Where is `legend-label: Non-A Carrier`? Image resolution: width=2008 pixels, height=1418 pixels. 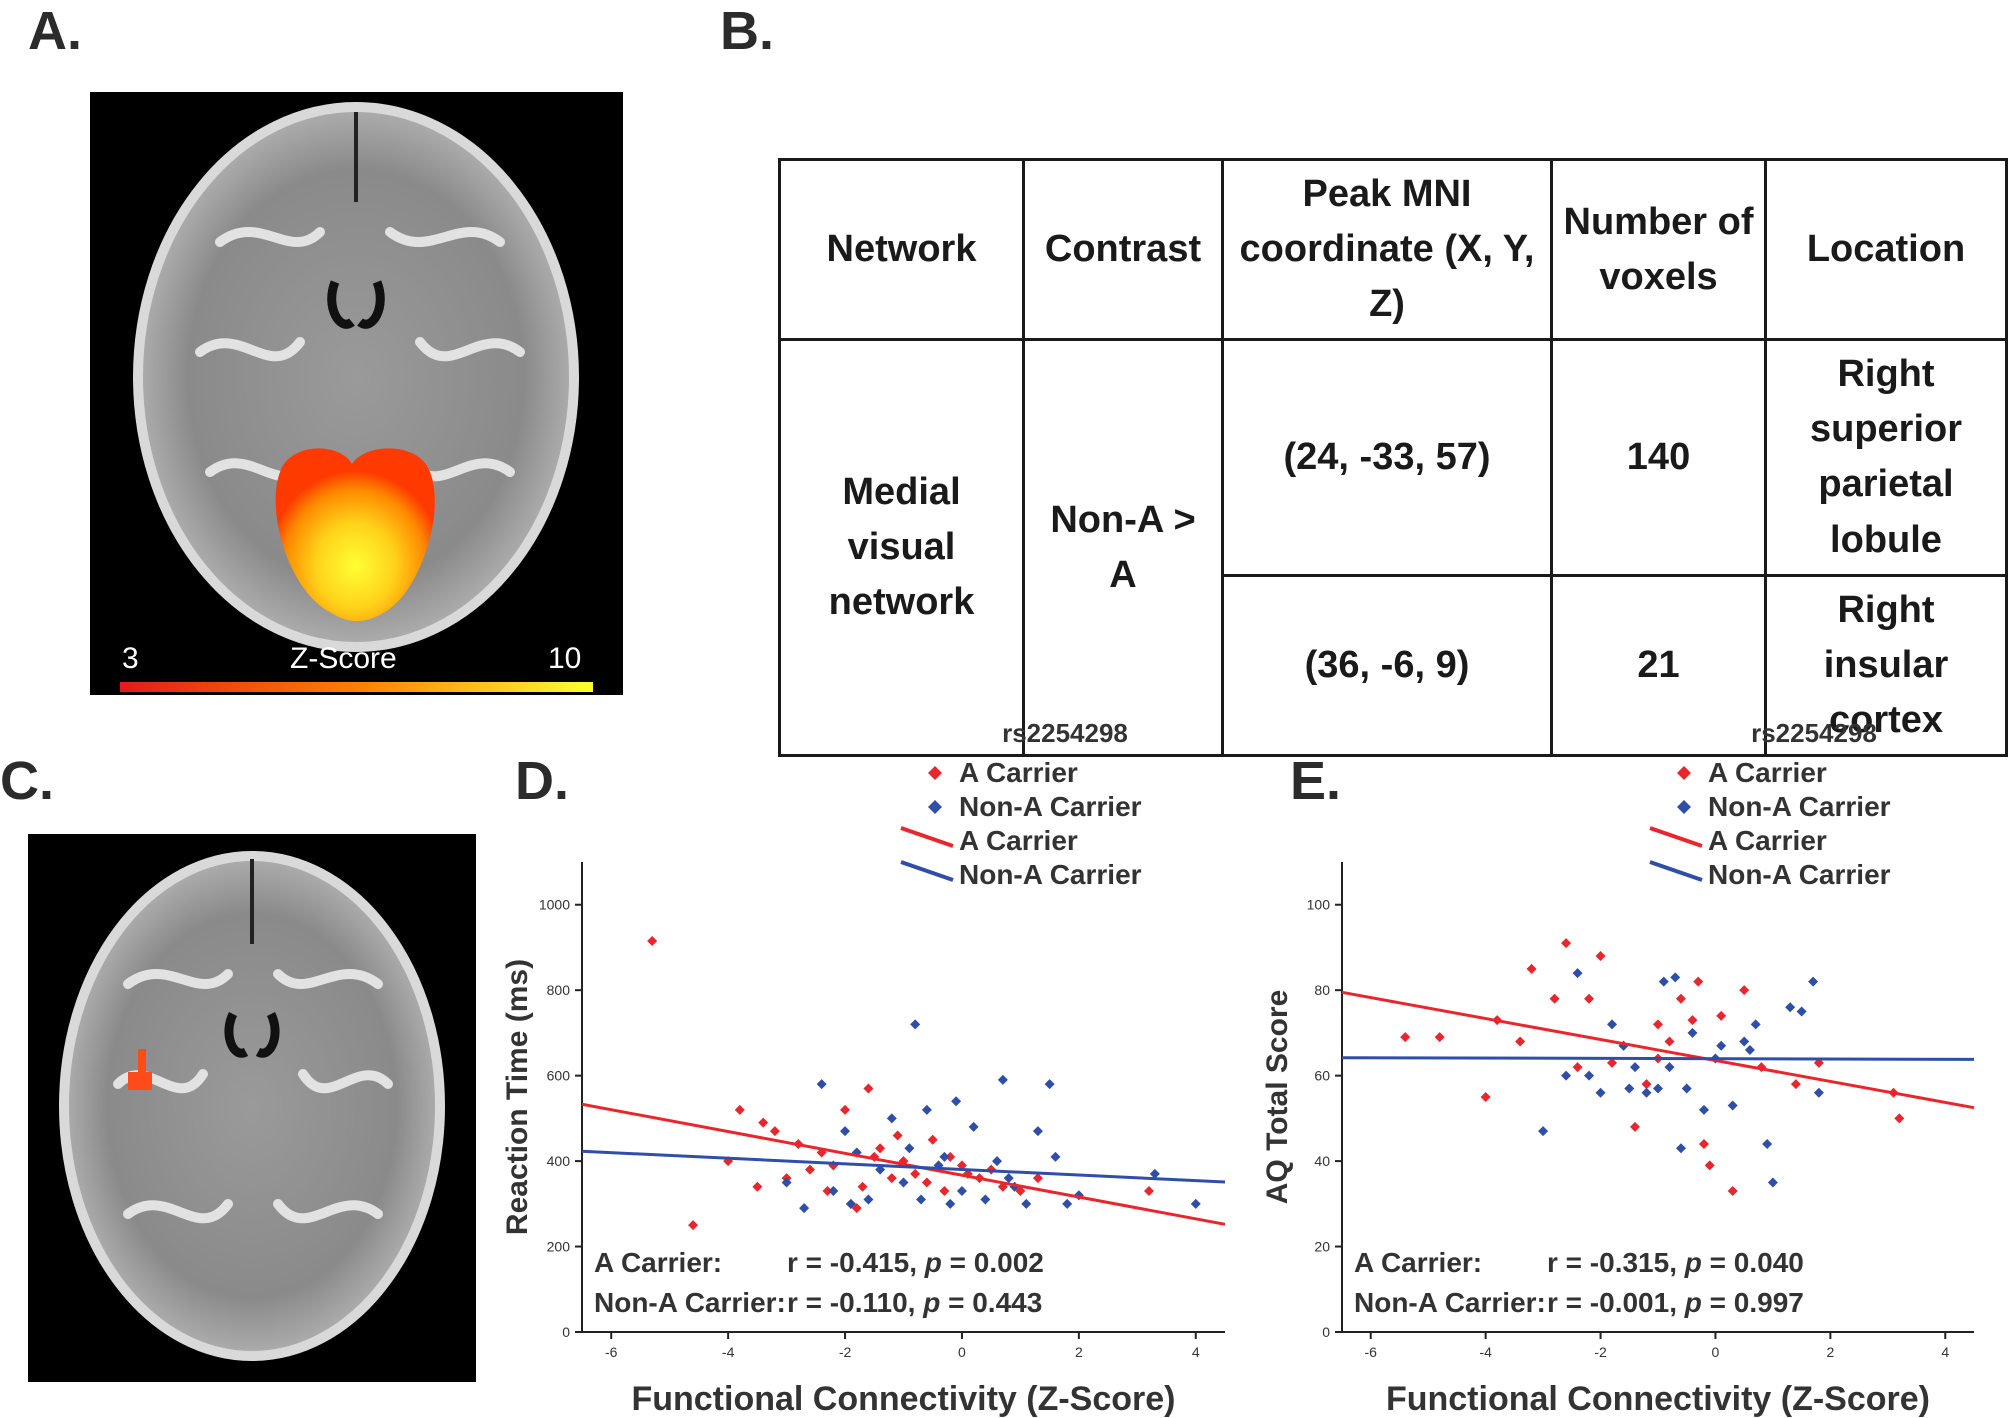 legend-label: Non-A Carrier is located at coordinates (1050, 806).